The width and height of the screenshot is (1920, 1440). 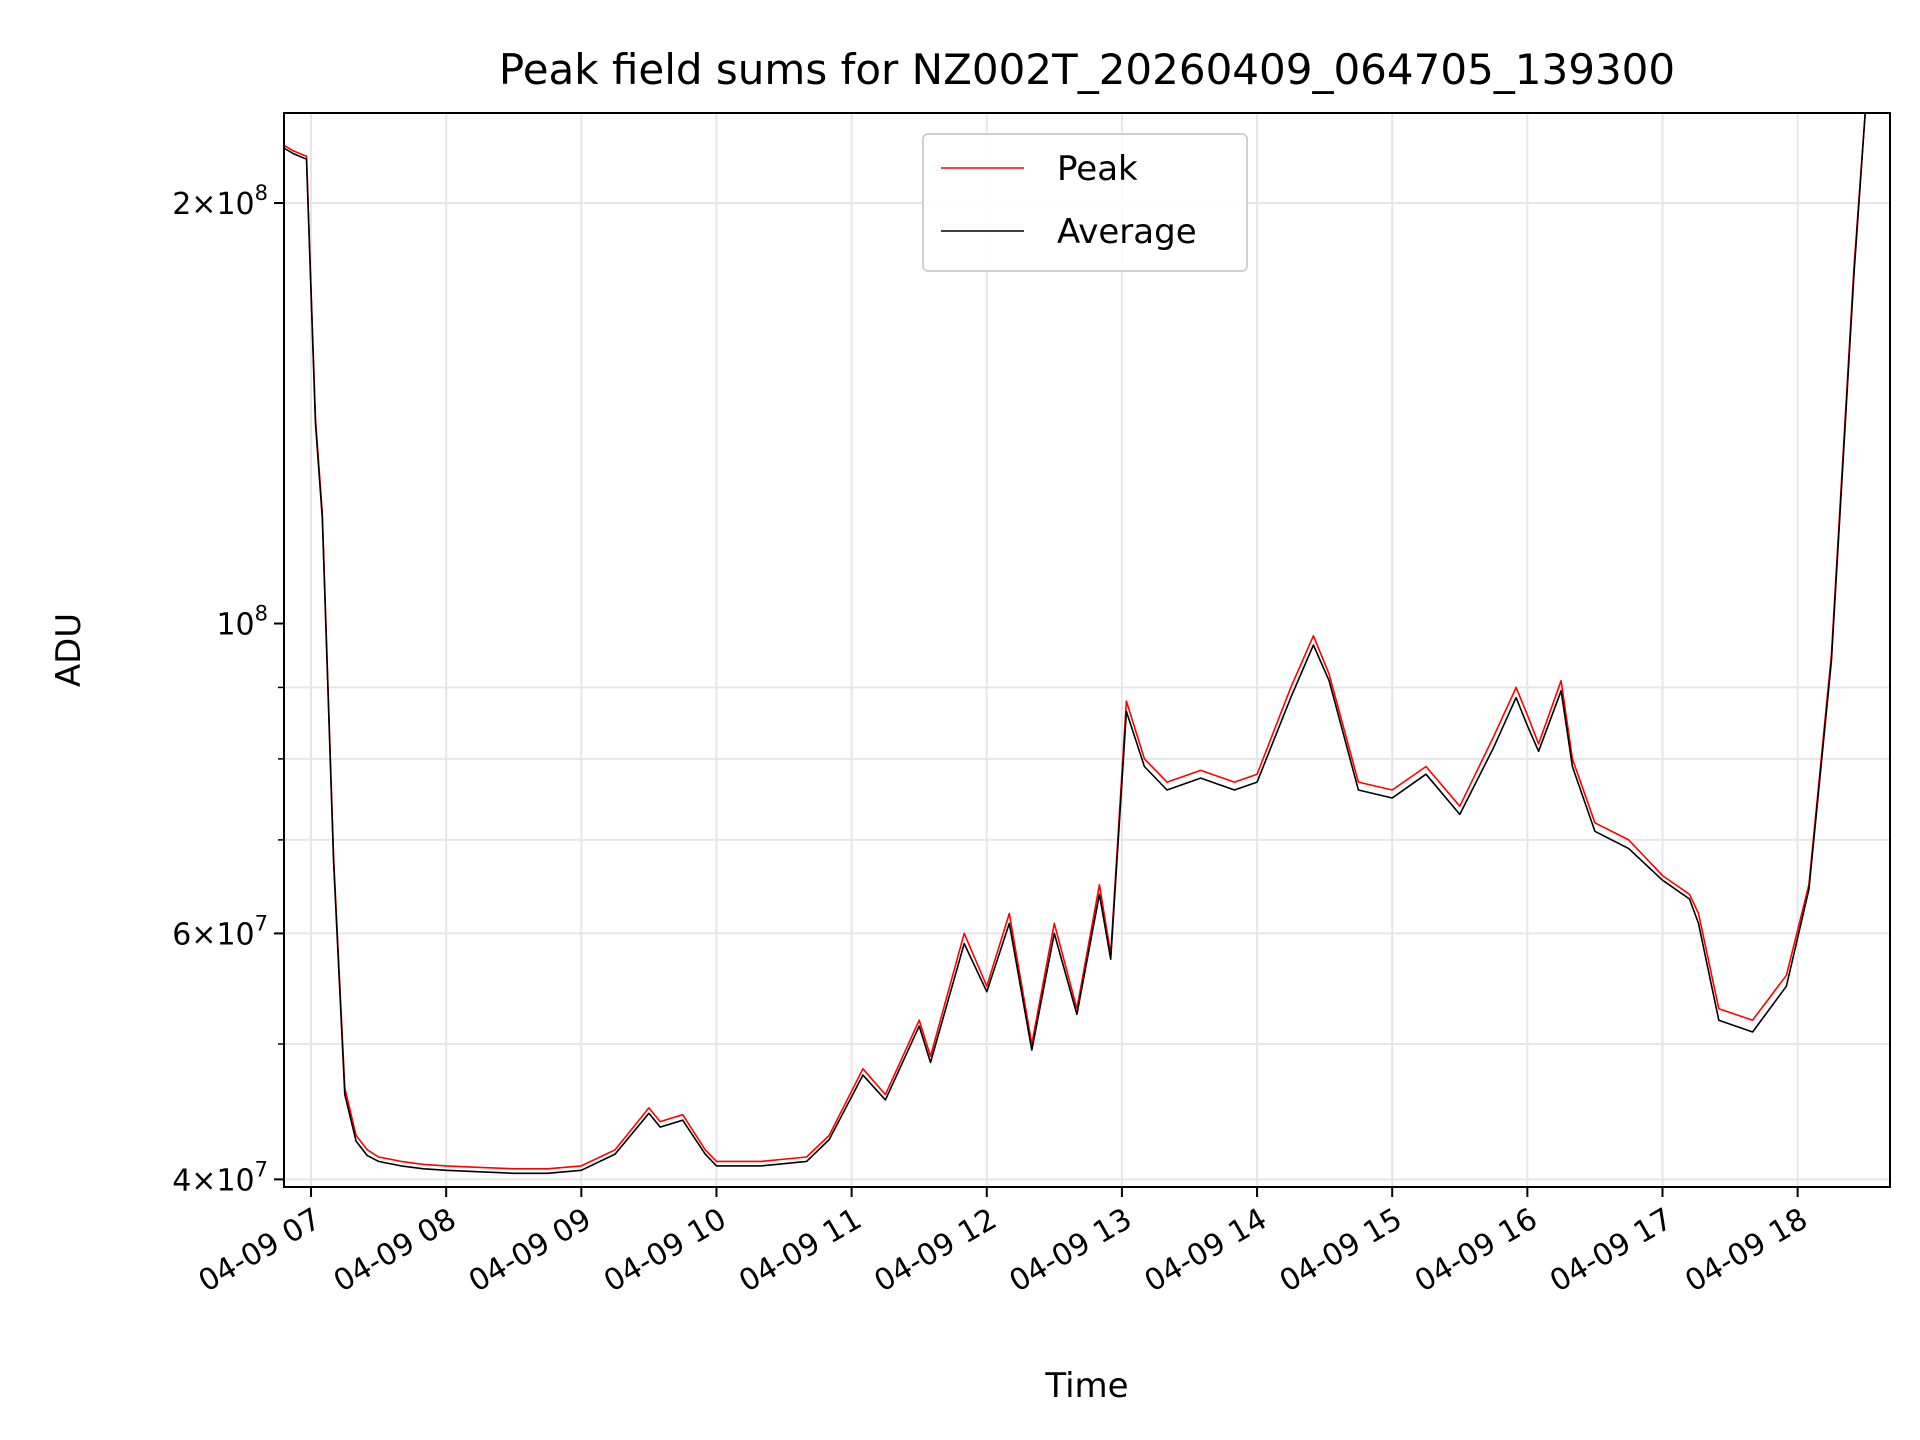 I want to click on y-axis-title: ADU, so click(x=69, y=650).